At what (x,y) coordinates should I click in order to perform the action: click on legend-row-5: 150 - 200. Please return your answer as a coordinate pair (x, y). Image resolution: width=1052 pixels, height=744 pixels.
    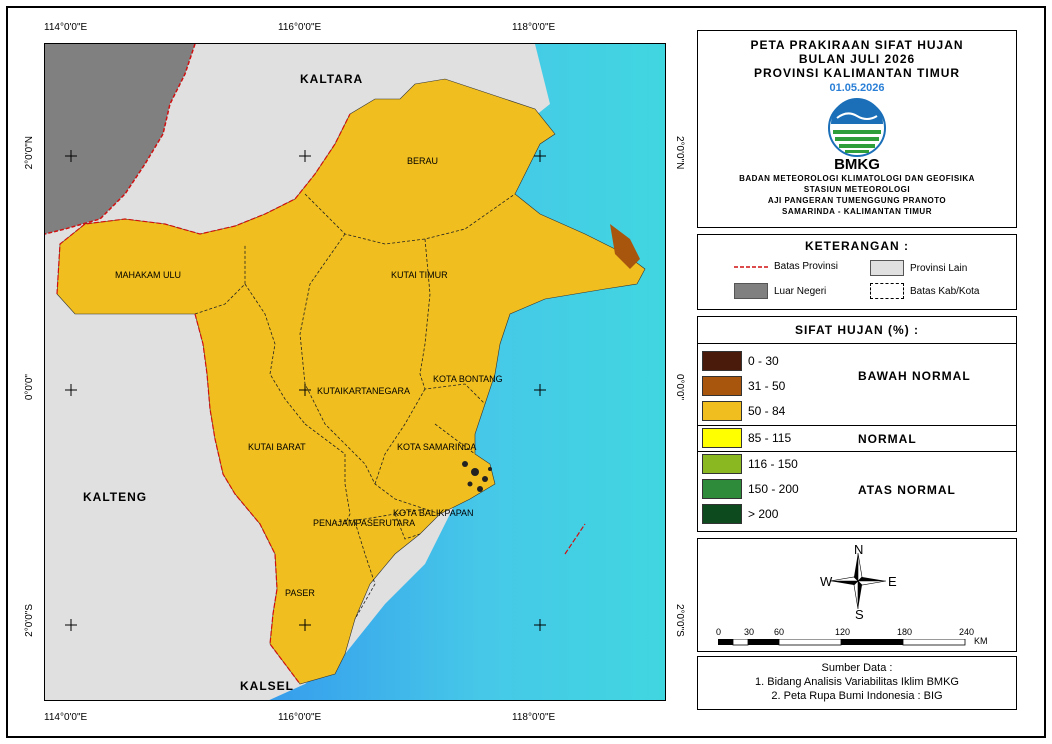
    Looking at the image, I should click on (750, 489).